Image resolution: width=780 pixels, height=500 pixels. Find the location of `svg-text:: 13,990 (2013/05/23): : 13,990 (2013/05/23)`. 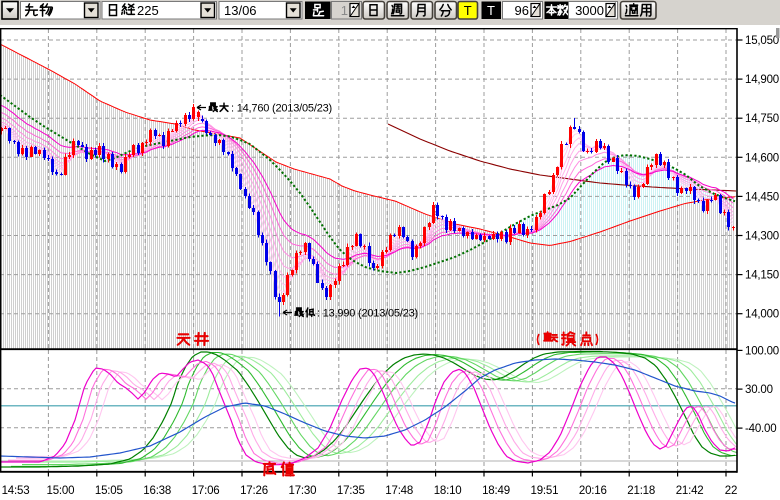

svg-text:: 13,990 (2013/05/23): : 13,990 (2013/05/23) is located at coordinates (367, 314).